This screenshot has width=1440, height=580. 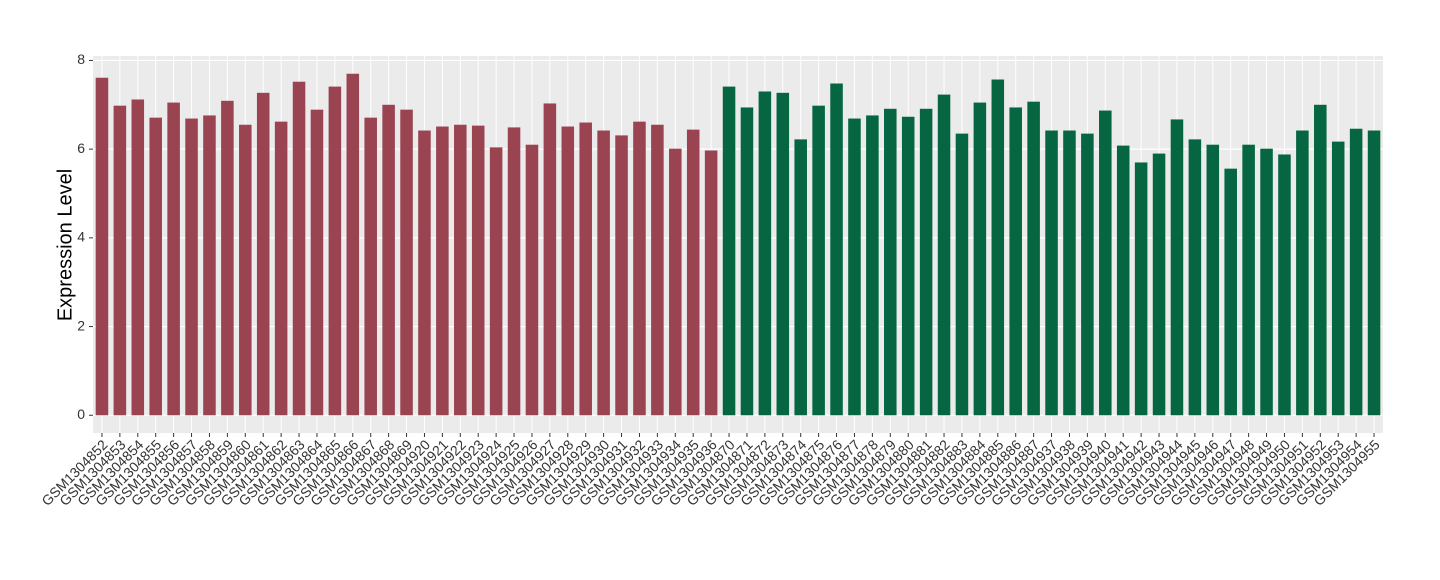 What do you see at coordinates (65, 245) in the screenshot?
I see `y-axis-title: Expression Level` at bounding box center [65, 245].